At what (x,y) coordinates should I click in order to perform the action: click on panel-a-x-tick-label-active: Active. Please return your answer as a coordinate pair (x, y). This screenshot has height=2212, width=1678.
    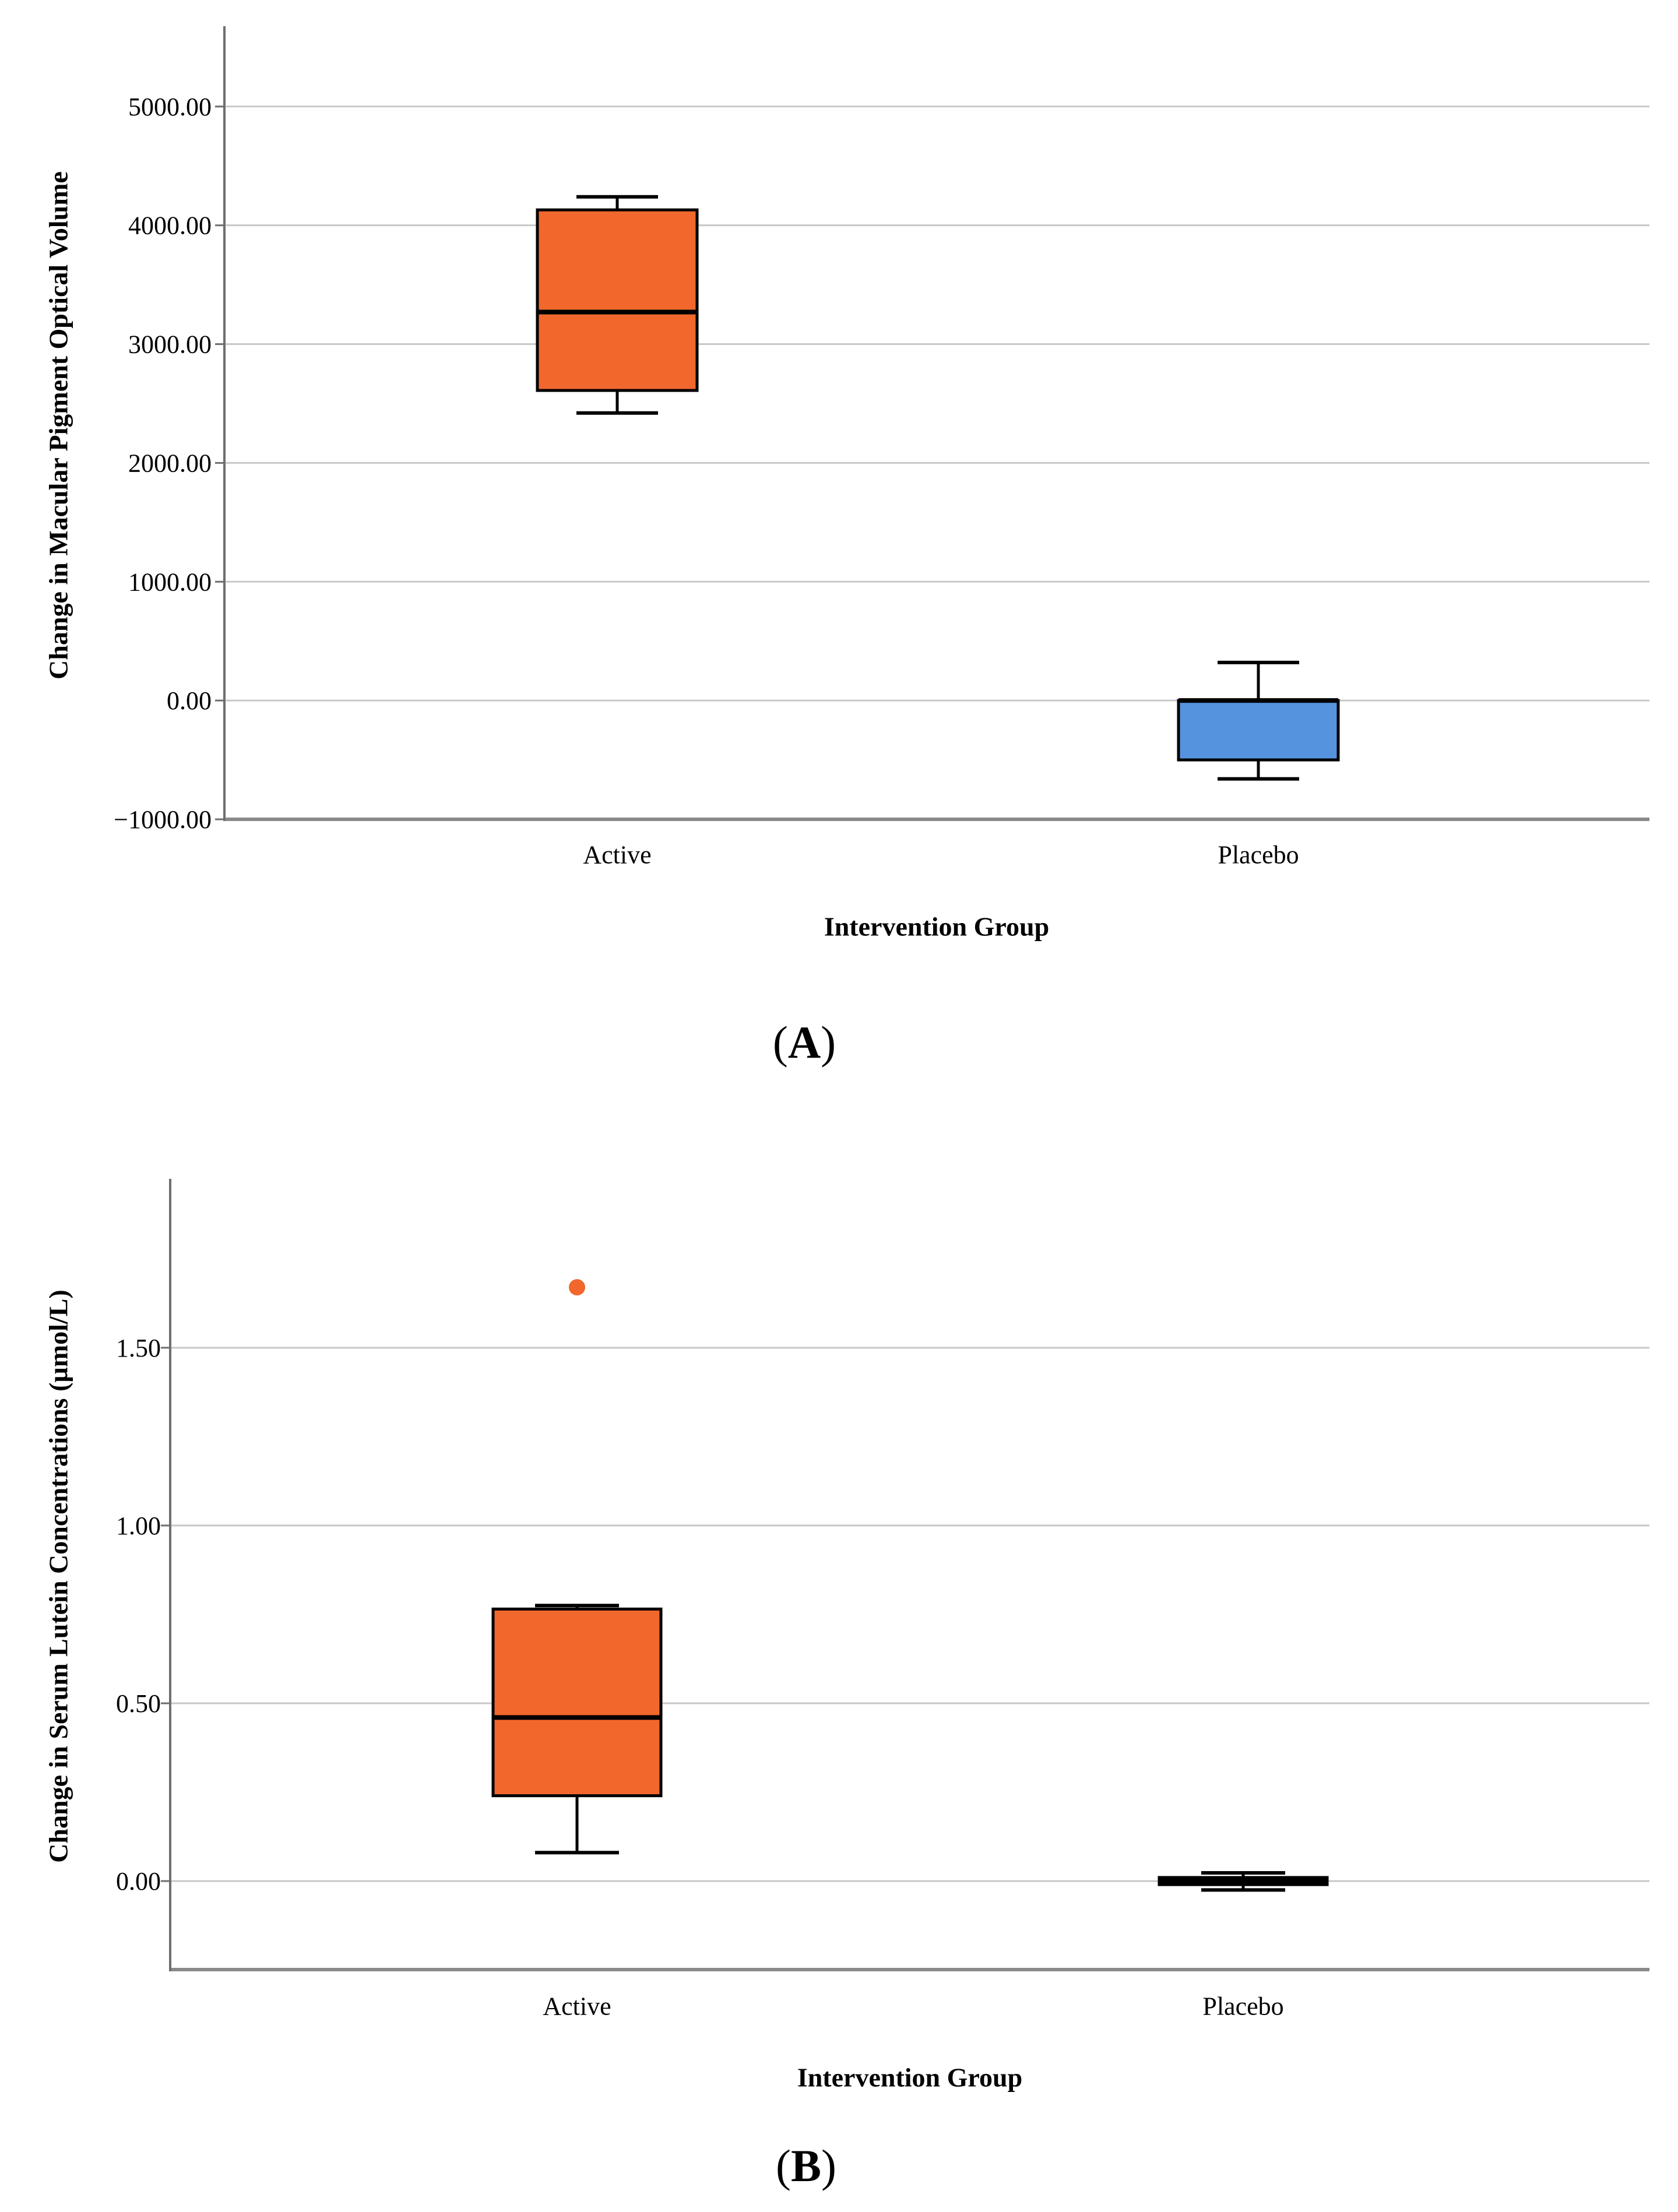
    Looking at the image, I should click on (617, 854).